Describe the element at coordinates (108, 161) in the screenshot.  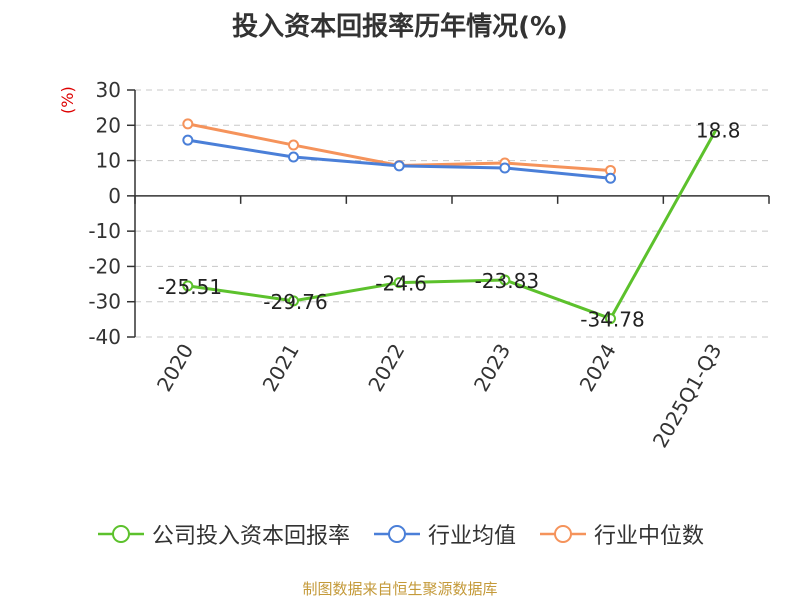
I see `y-tick-label: 10` at that location.